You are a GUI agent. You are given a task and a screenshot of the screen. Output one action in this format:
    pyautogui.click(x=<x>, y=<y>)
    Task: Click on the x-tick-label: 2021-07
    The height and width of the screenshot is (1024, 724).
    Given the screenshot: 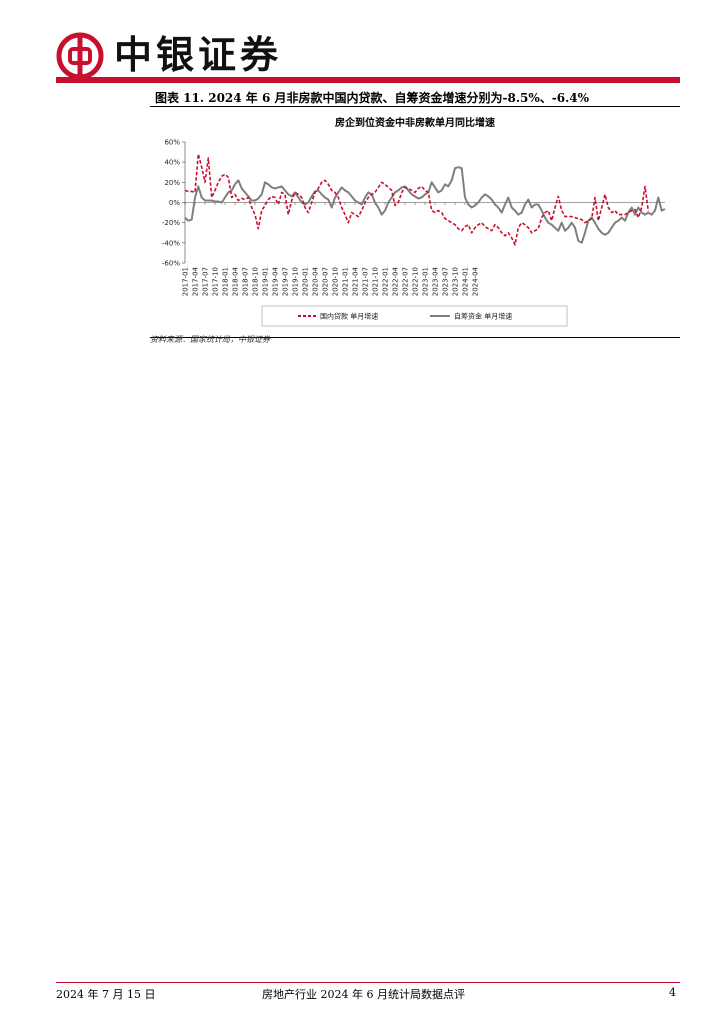 What is the action you would take?
    pyautogui.click(x=366, y=281)
    